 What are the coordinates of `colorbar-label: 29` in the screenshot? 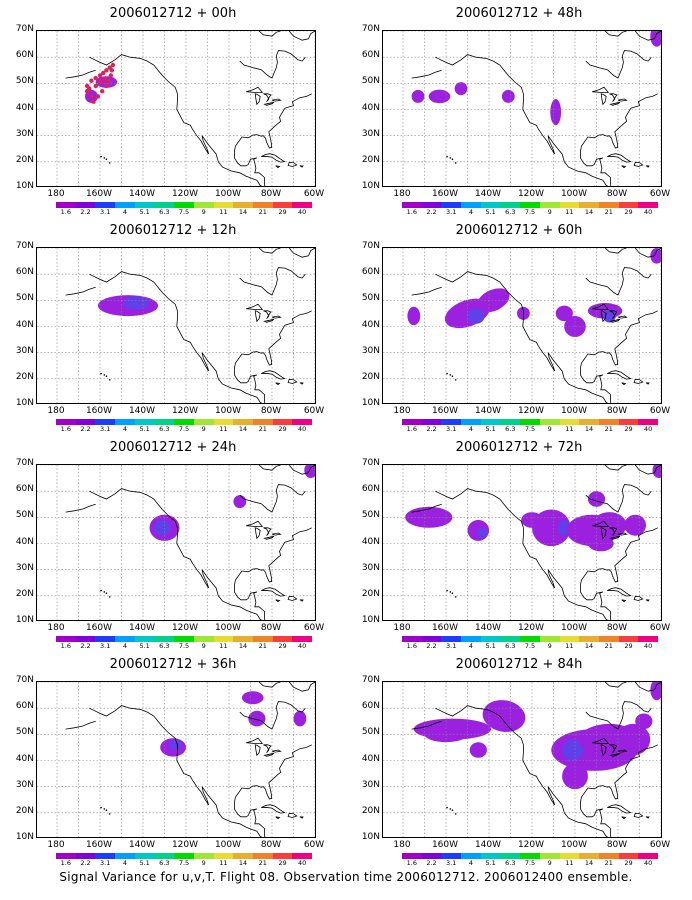 It's located at (282, 429).